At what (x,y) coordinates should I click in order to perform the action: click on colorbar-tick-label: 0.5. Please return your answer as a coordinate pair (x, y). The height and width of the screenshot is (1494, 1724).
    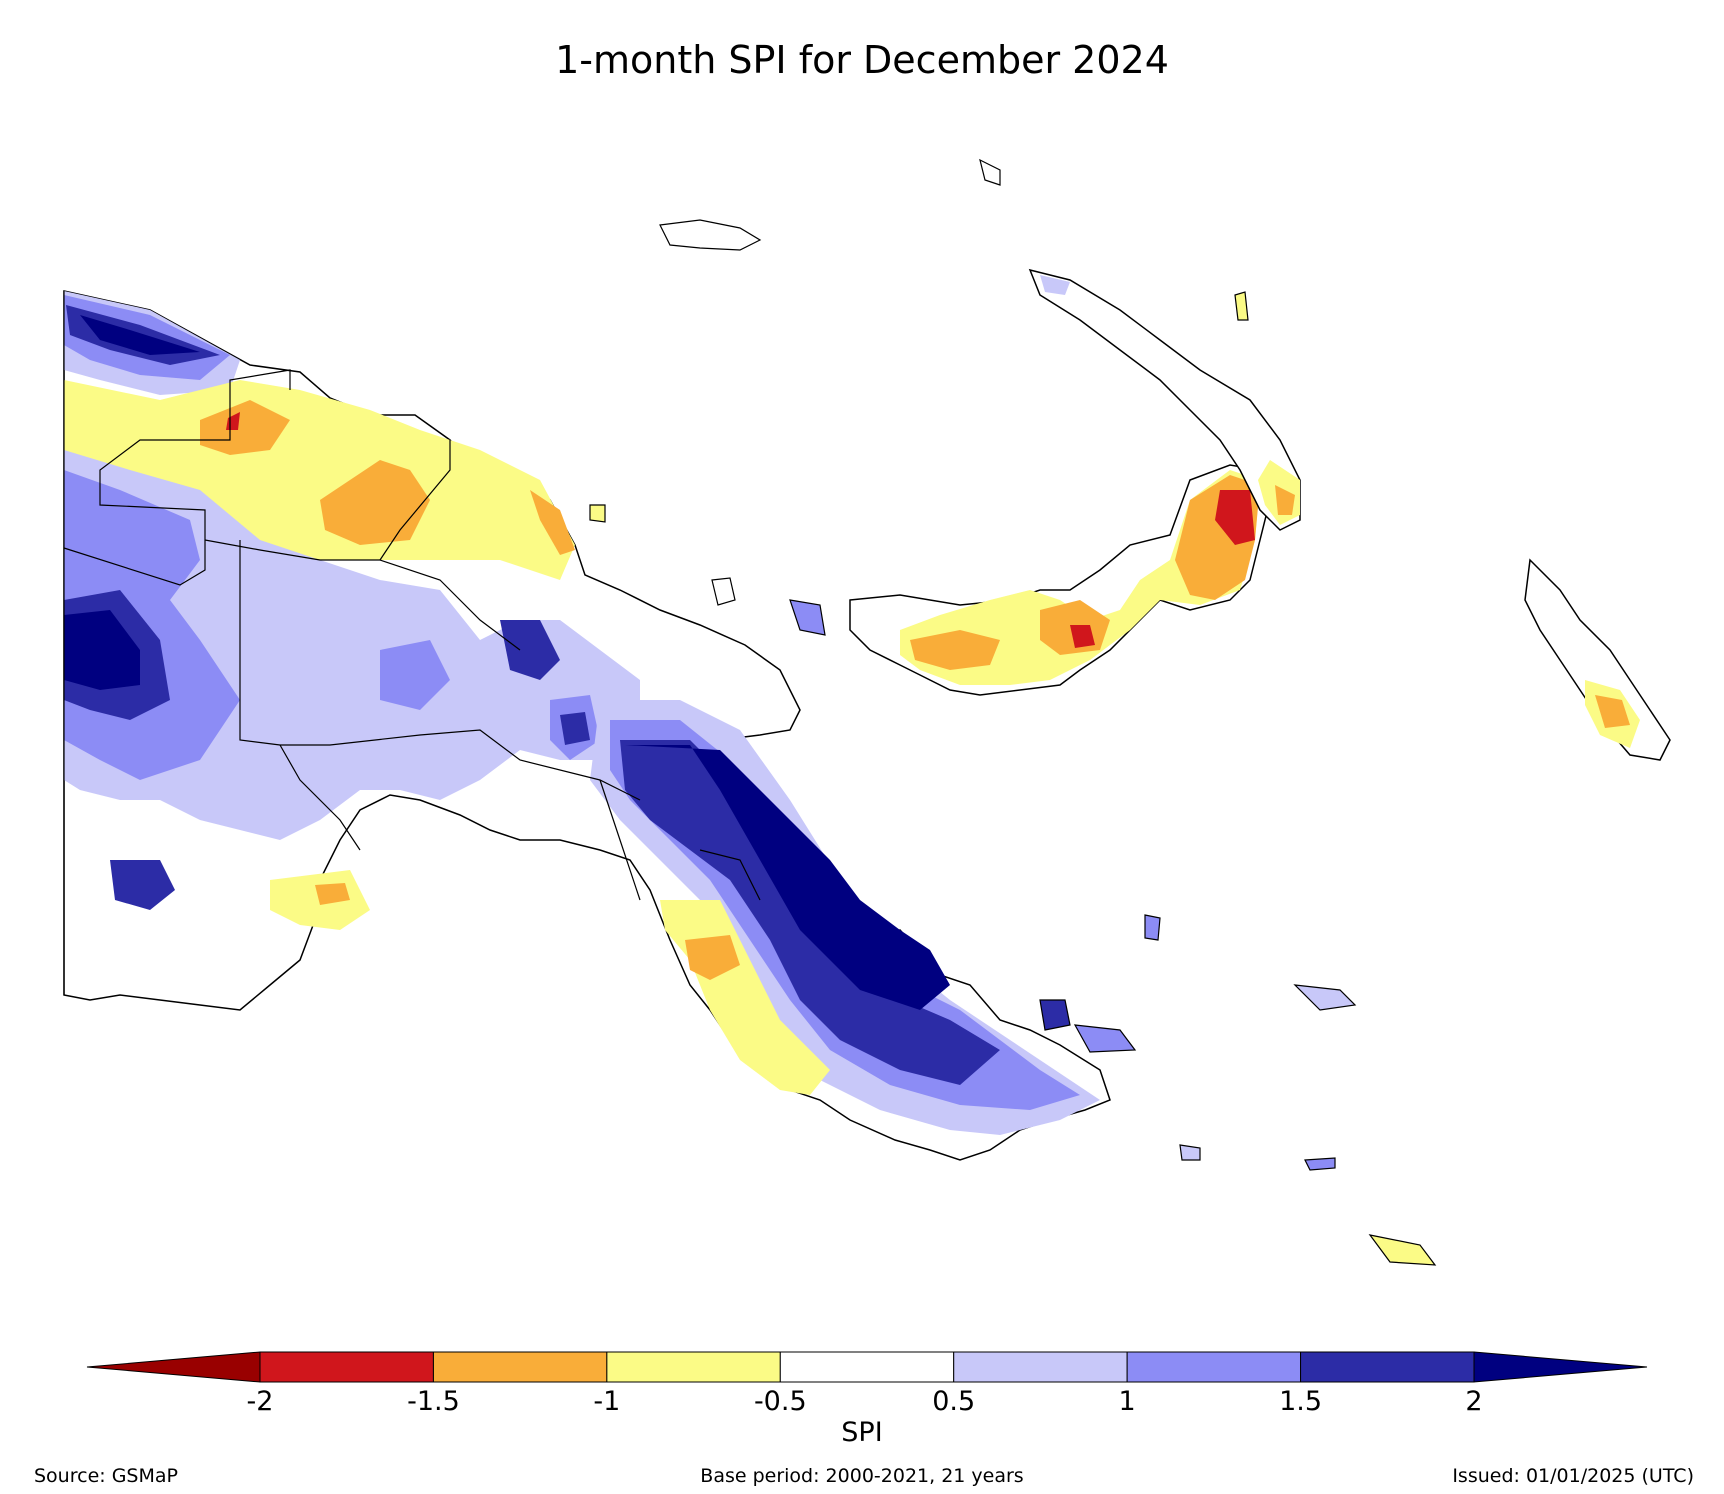
    Looking at the image, I should click on (954, 1401).